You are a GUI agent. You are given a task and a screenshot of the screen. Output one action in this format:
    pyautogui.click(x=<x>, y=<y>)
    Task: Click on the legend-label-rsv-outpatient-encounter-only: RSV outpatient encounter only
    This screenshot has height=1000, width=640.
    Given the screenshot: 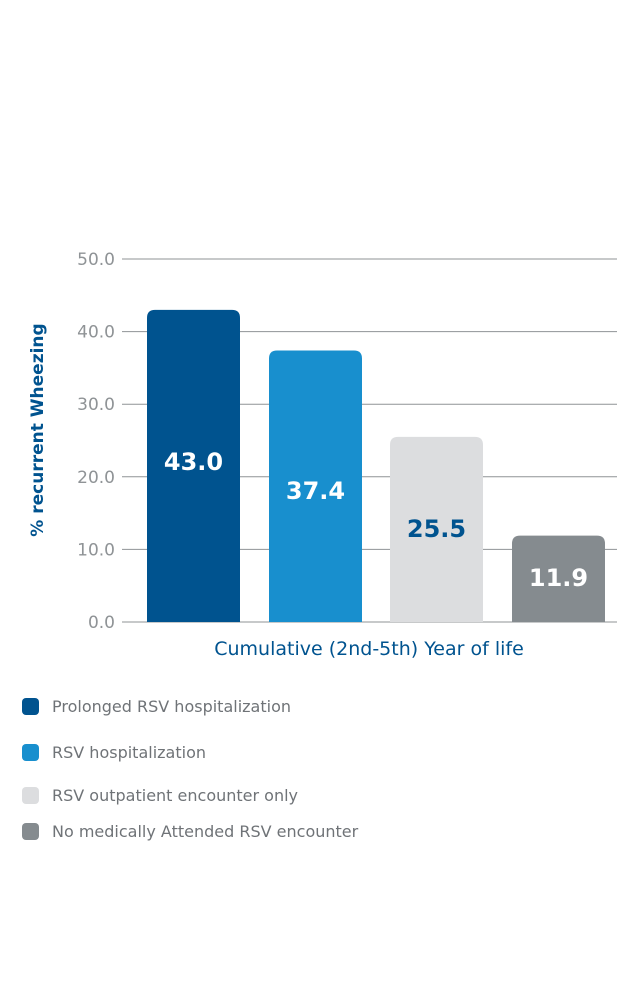 What is the action you would take?
    pyautogui.click(x=175, y=795)
    